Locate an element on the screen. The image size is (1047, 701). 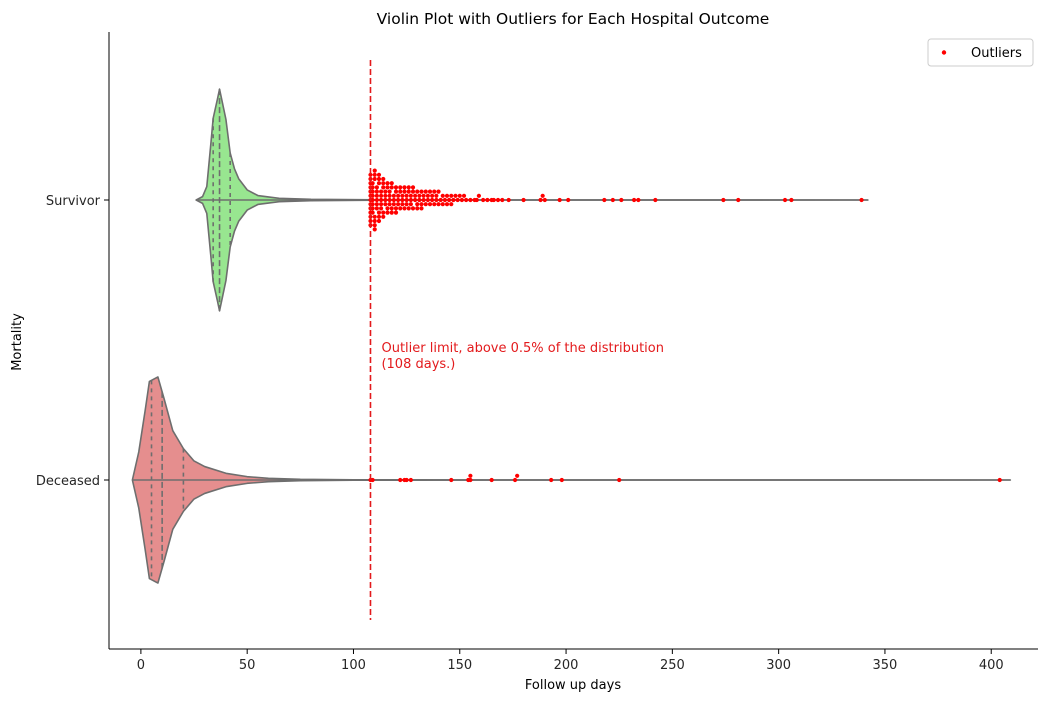
x-tick-label: 400 is located at coordinates (991, 665).